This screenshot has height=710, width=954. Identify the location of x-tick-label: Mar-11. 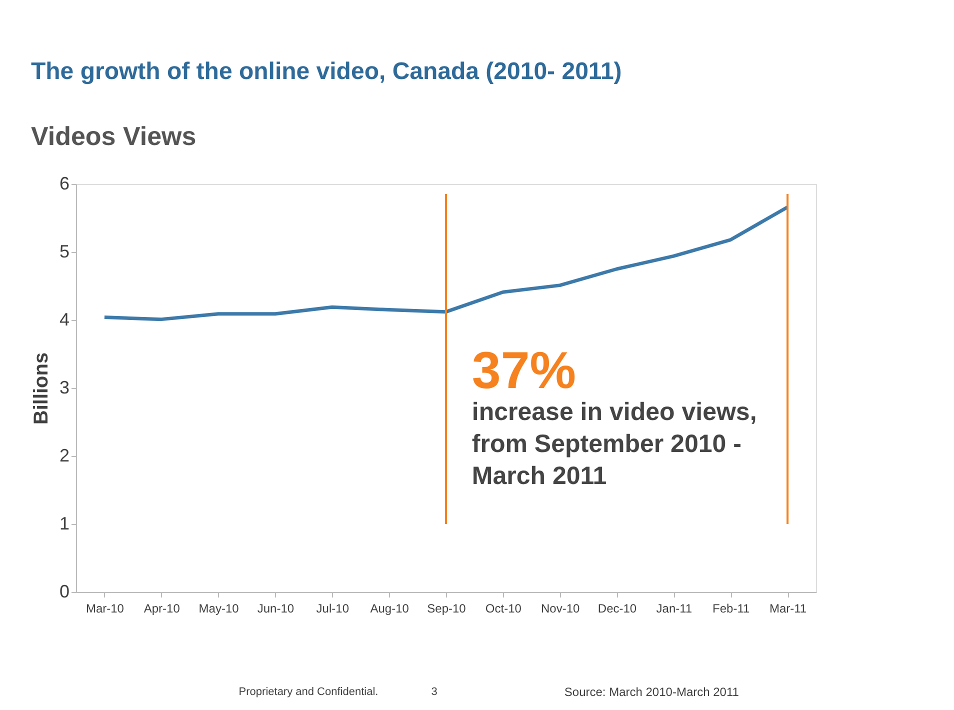
(788, 609).